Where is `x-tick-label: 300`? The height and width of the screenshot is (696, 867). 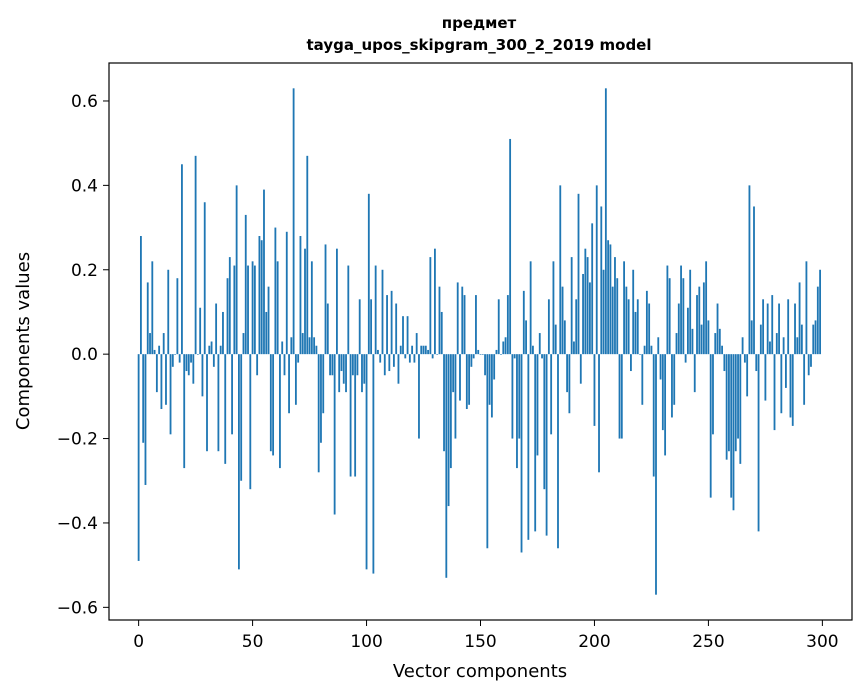
x-tick-label: 300 is located at coordinates (822, 642).